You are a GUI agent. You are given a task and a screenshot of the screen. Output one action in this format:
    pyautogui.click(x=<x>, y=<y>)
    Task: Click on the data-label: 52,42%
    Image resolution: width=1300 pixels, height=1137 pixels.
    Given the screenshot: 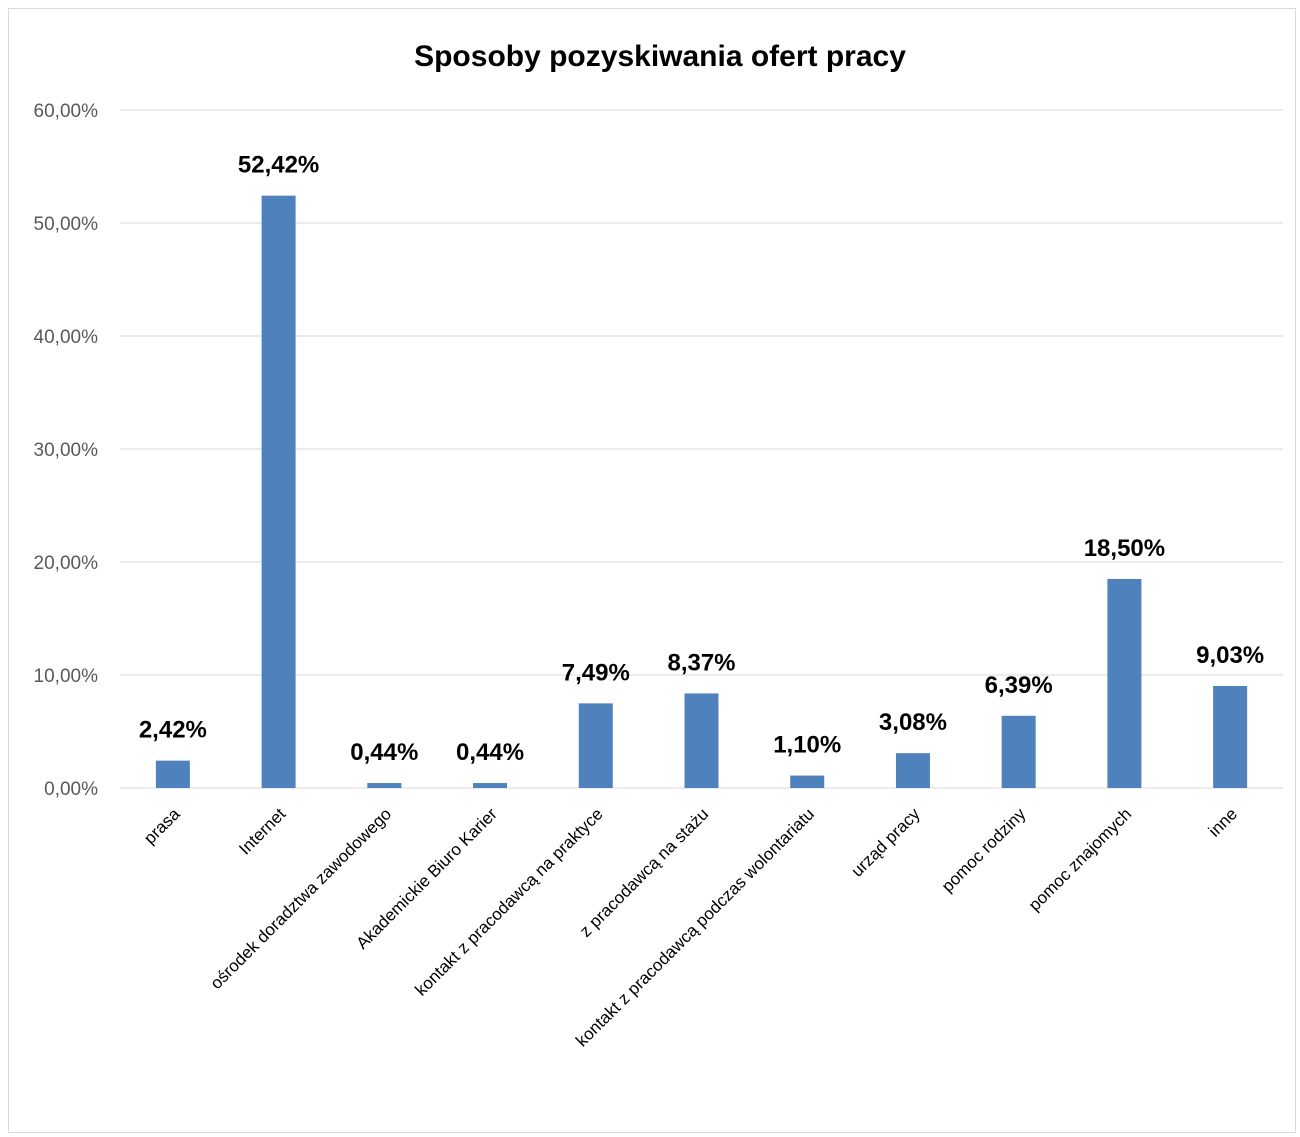 What is the action you would take?
    pyautogui.click(x=278, y=165)
    